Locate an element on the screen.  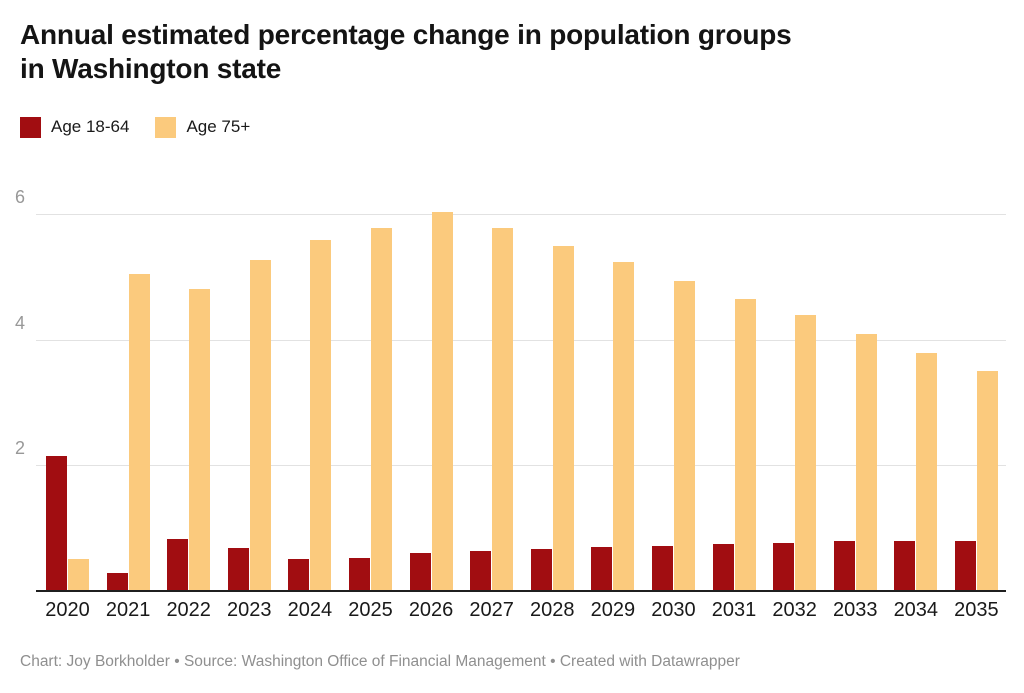
bar-age-75--2032 is located at coordinates (806, 452).